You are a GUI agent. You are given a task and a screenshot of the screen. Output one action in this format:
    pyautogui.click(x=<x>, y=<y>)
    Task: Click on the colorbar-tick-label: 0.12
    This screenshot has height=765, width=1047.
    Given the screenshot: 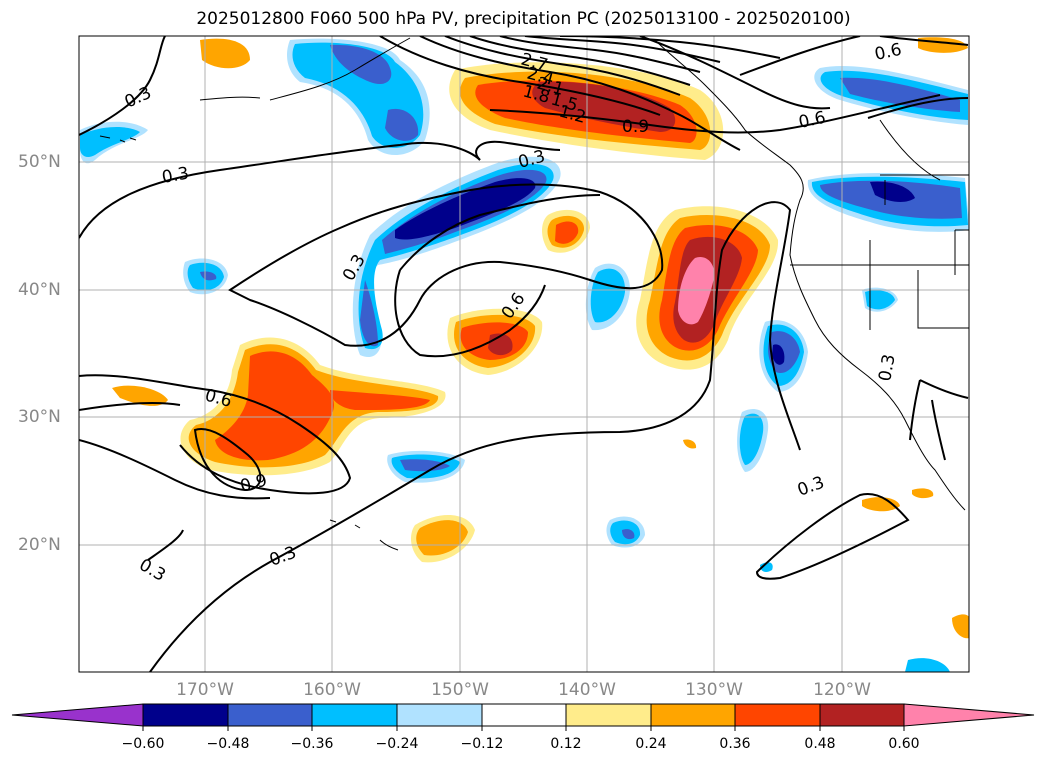 What is the action you would take?
    pyautogui.click(x=566, y=744)
    